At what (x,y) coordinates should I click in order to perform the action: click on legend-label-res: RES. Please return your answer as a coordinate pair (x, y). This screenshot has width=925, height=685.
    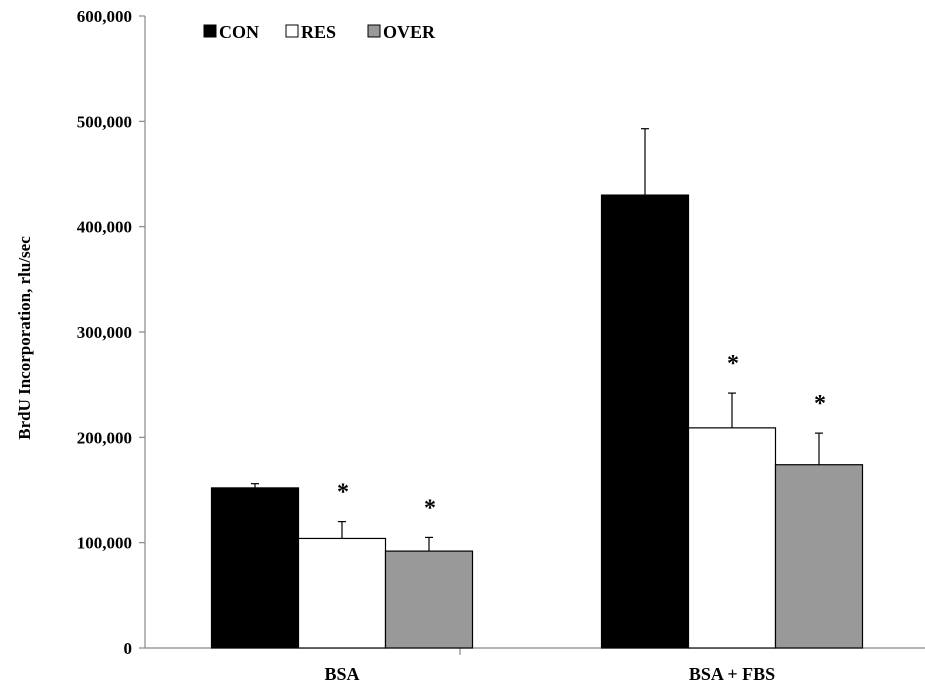
    Looking at the image, I should click on (318, 32).